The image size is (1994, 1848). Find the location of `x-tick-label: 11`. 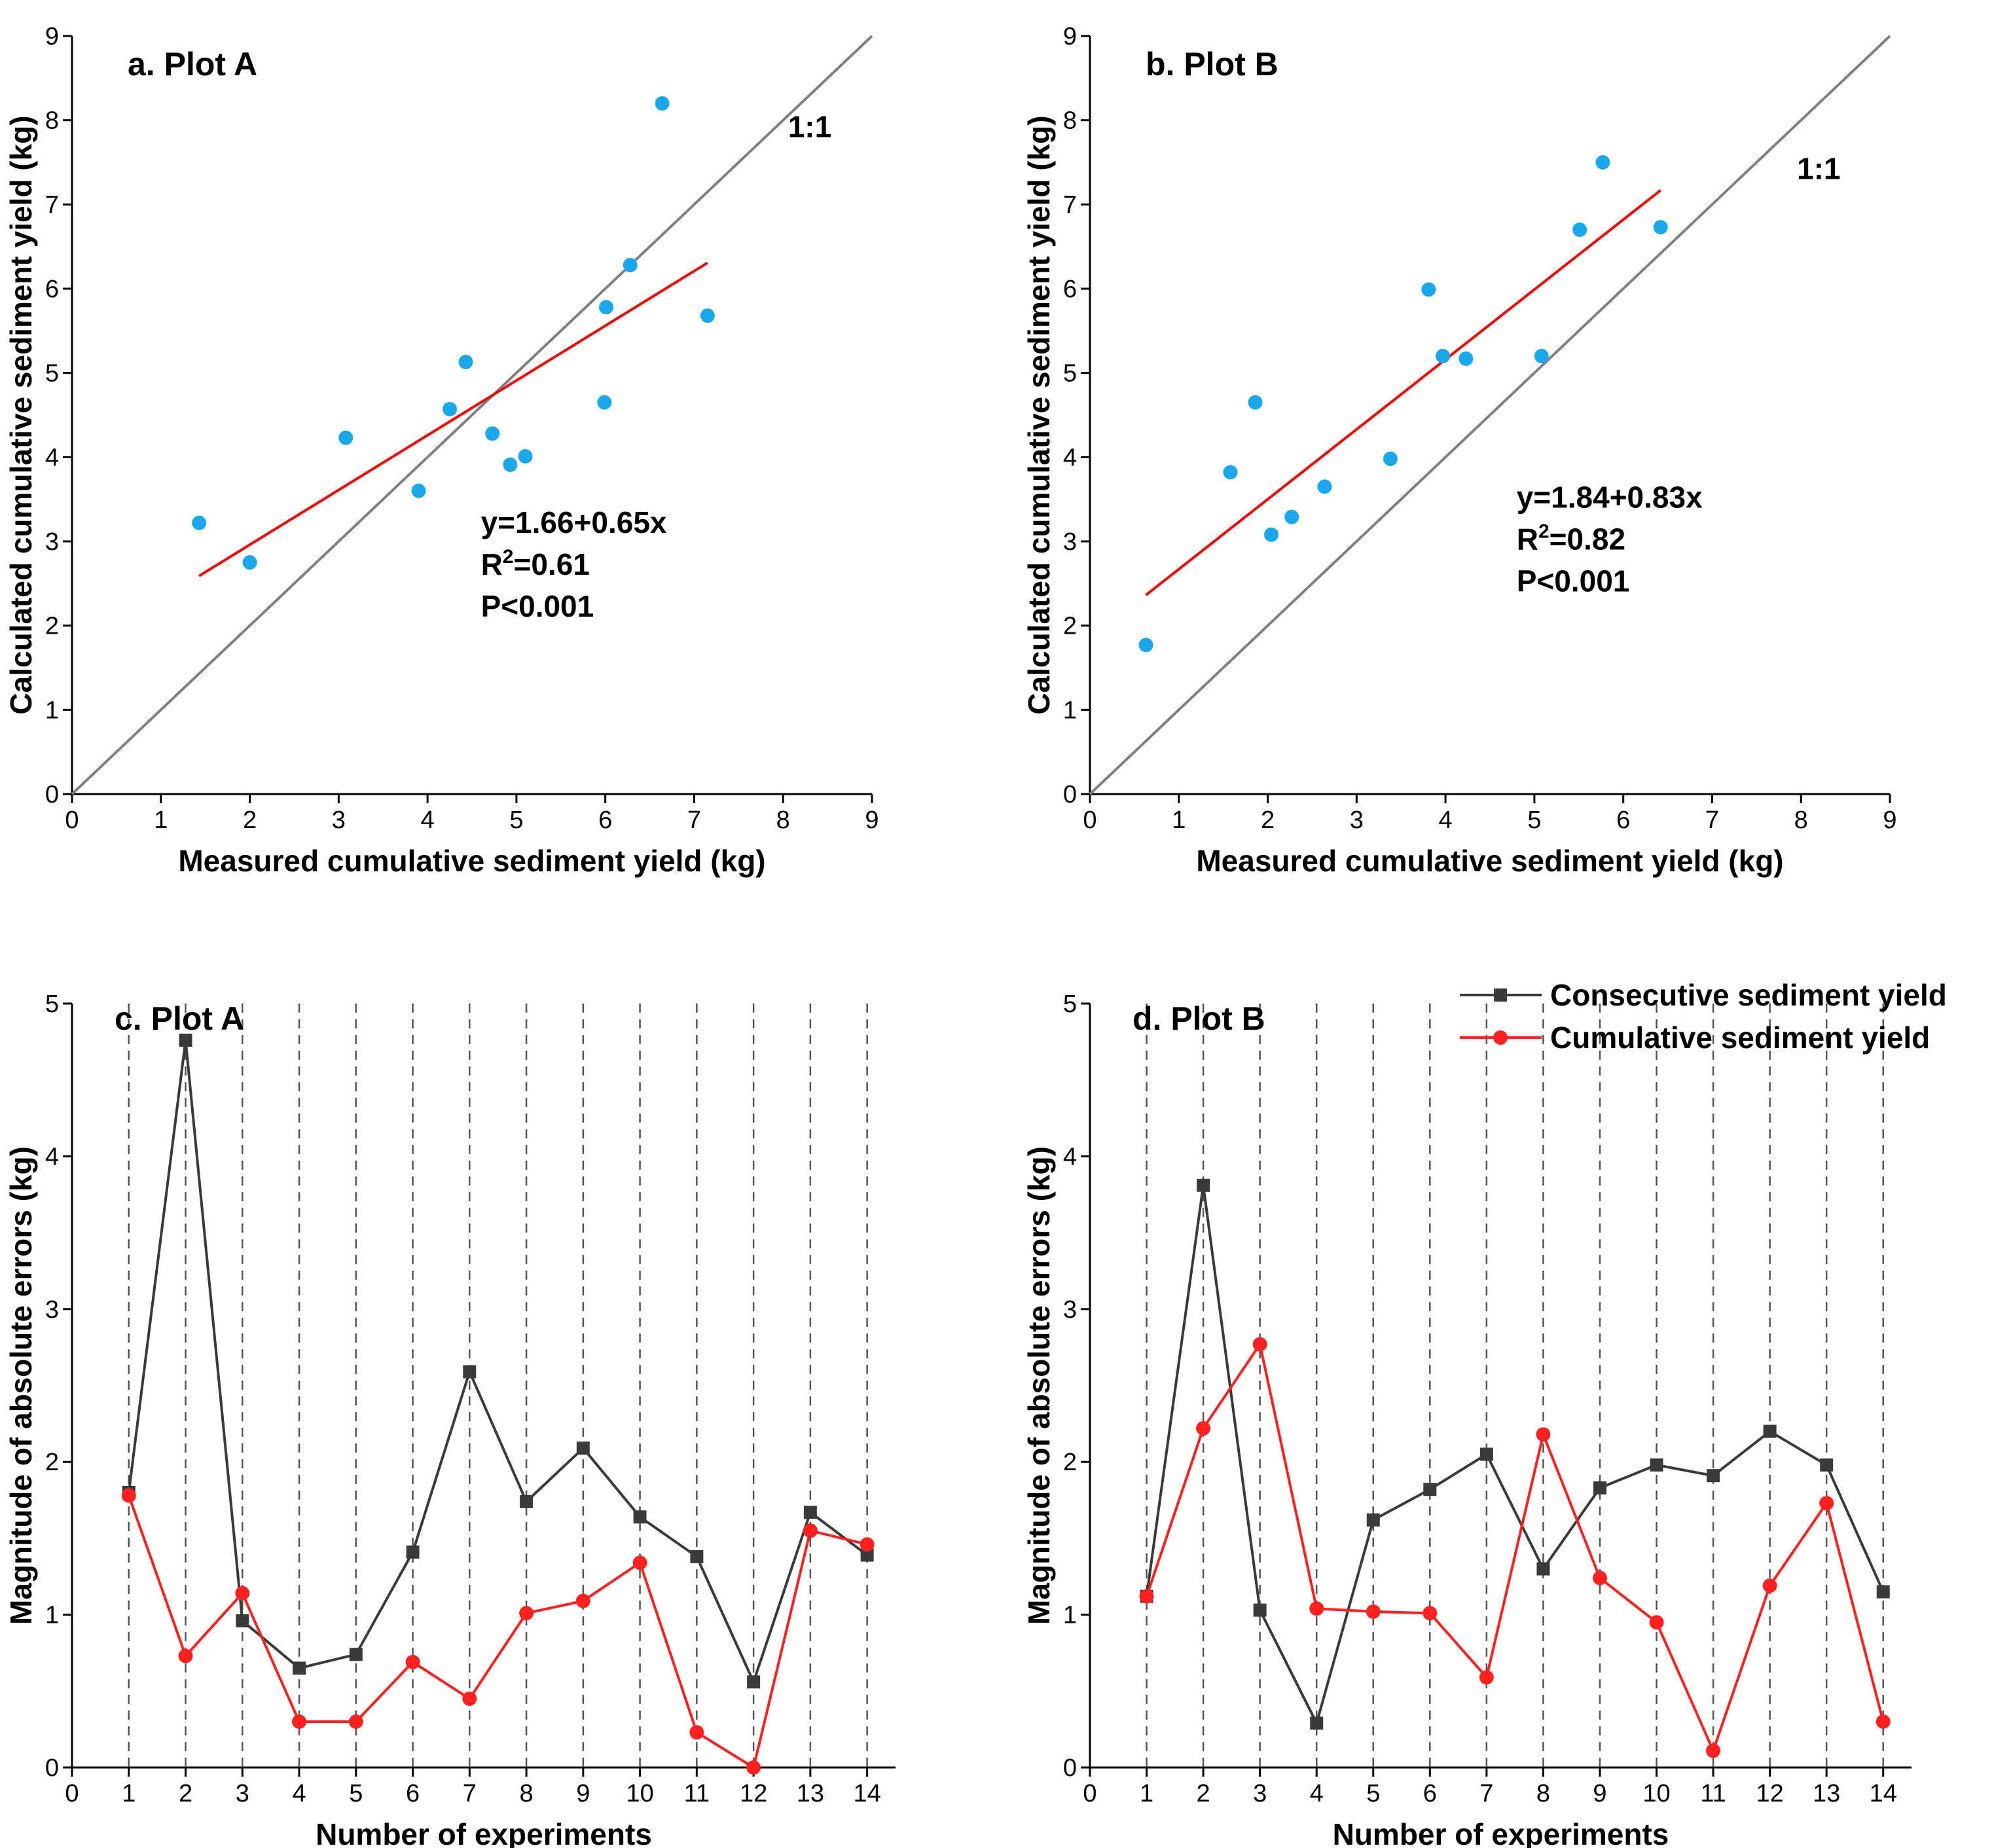

x-tick-label: 11 is located at coordinates (1713, 1793).